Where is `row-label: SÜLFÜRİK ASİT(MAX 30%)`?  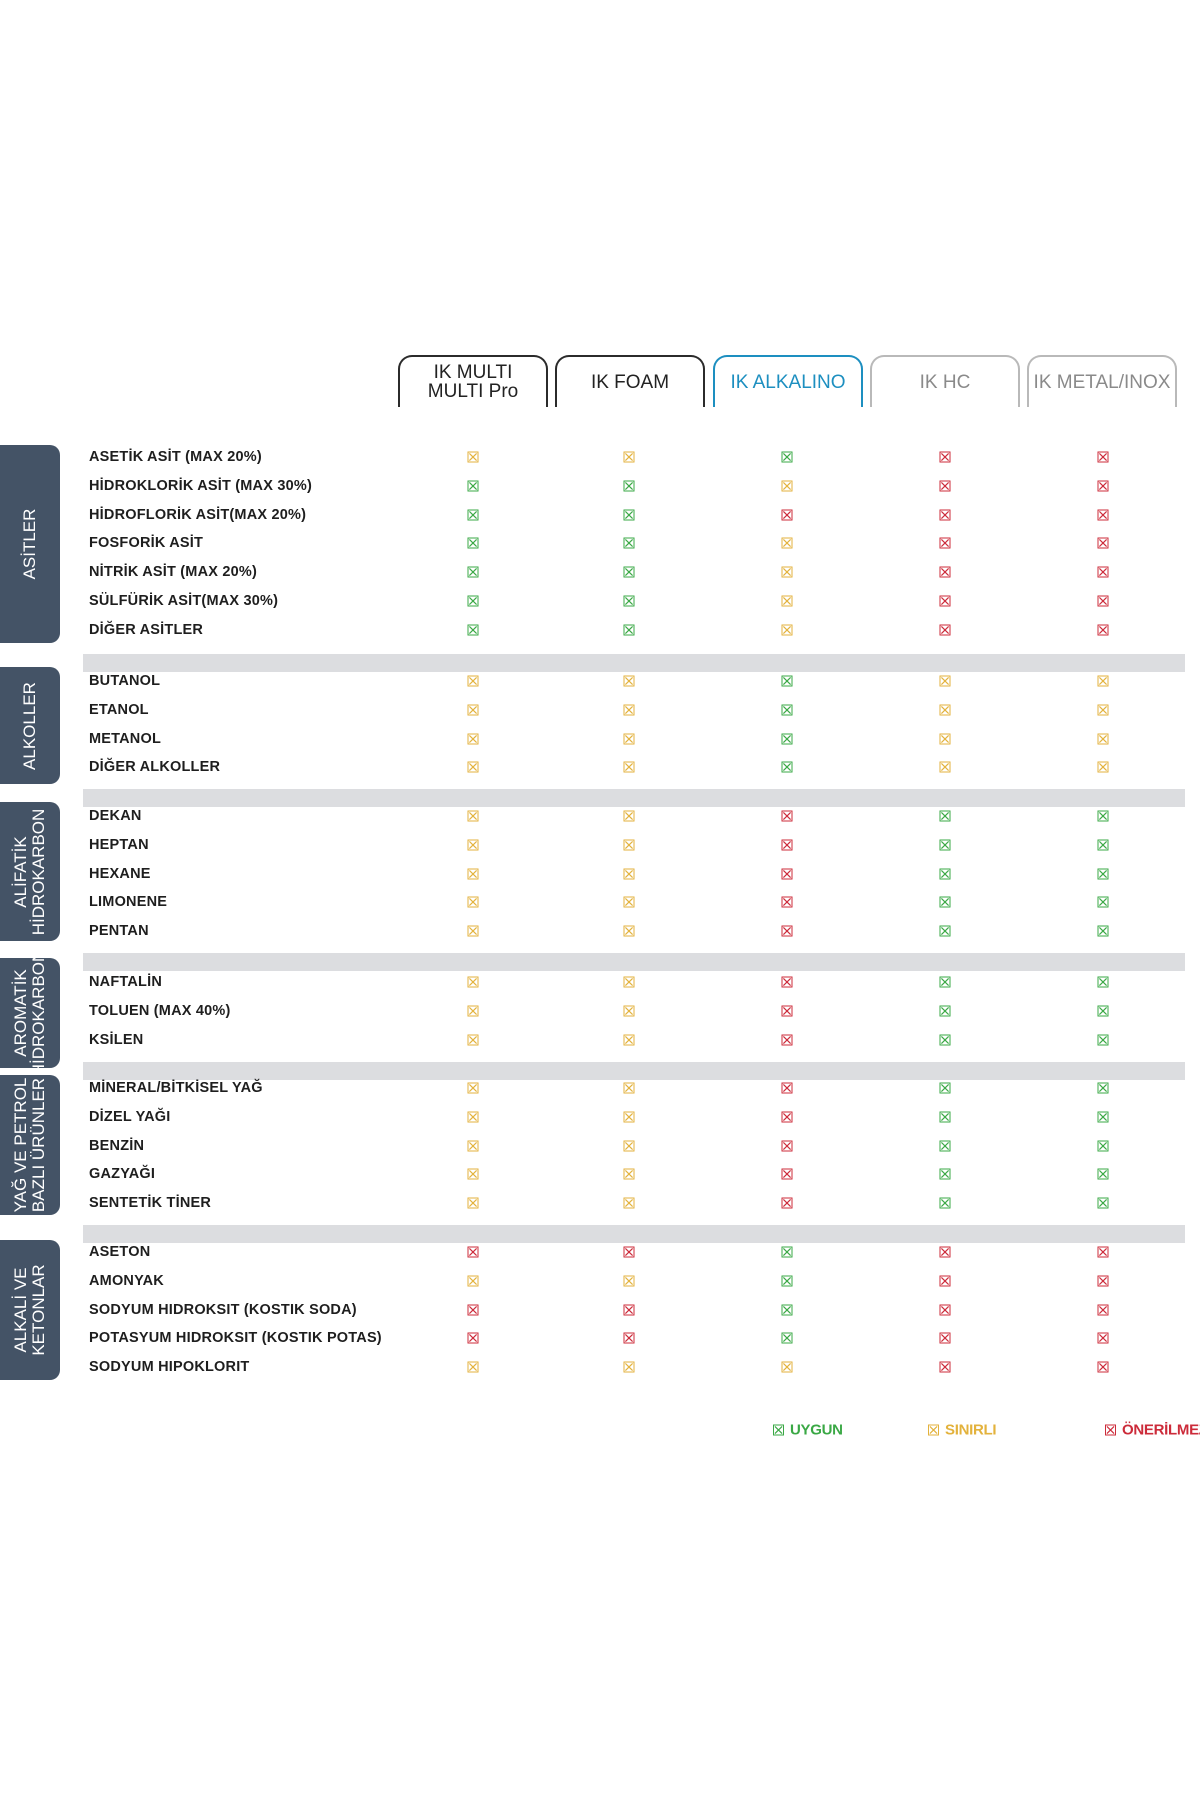
row-label: SÜLFÜRİK ASİT(MAX 30%) is located at coordinates (184, 601).